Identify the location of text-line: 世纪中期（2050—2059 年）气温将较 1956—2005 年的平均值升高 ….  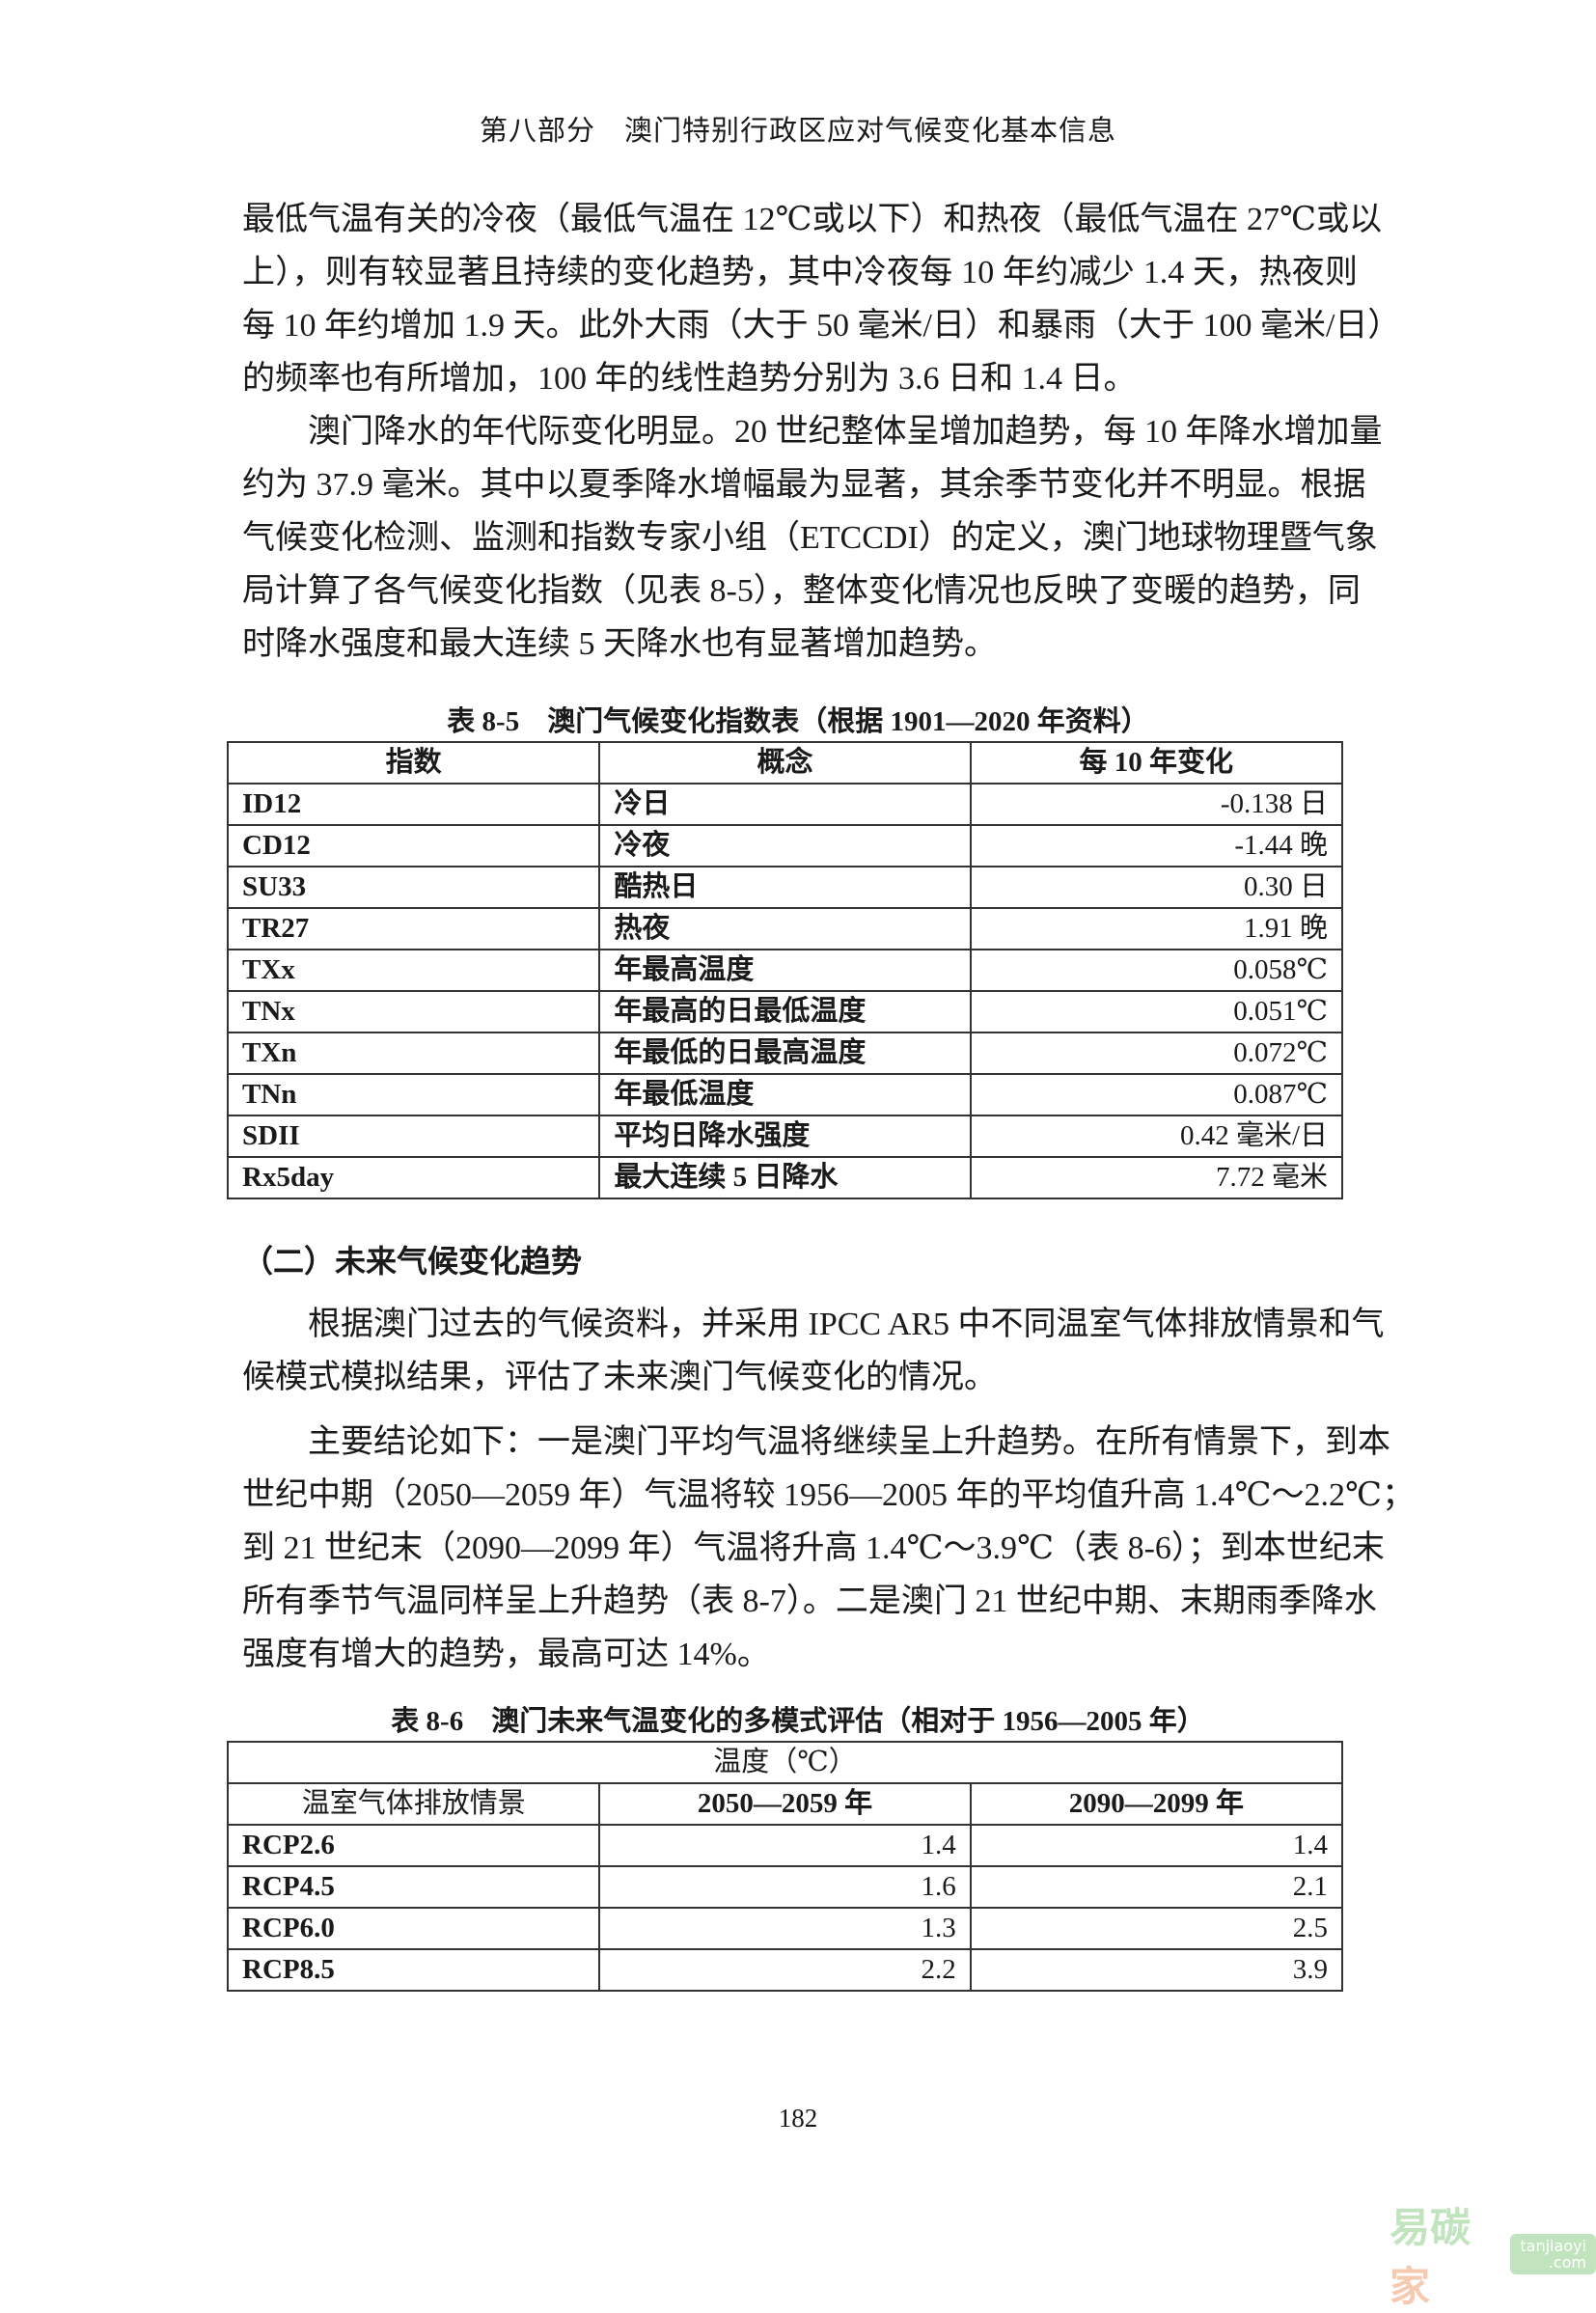
(829, 1495).